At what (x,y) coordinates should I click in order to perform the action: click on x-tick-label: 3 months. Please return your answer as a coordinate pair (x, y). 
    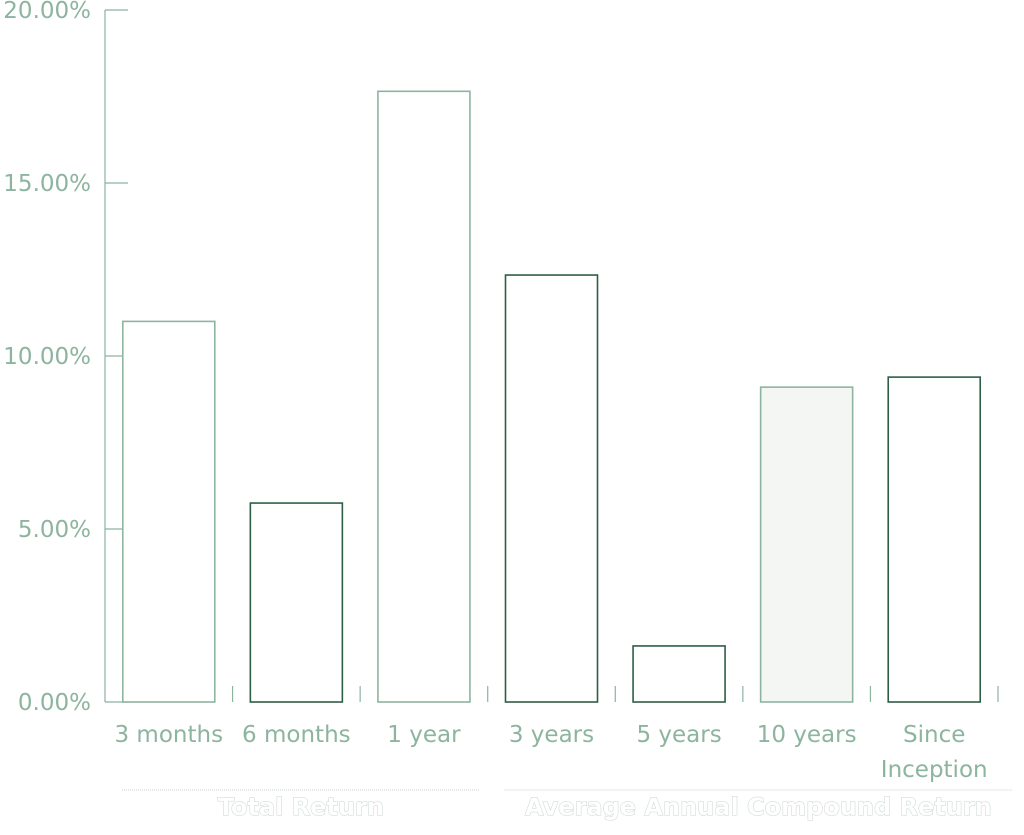
    Looking at the image, I should click on (169, 735).